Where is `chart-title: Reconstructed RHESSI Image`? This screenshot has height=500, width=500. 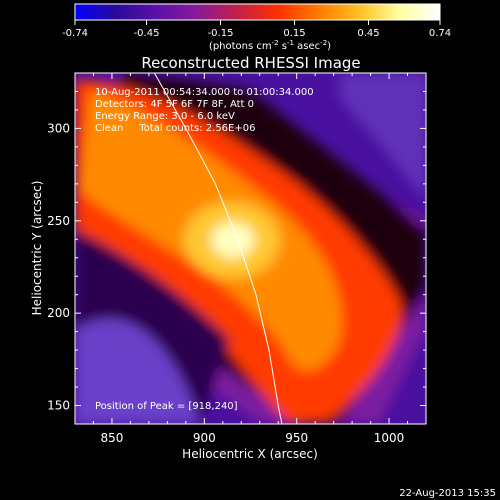
chart-title: Reconstructed RHESSI Image is located at coordinates (250, 63).